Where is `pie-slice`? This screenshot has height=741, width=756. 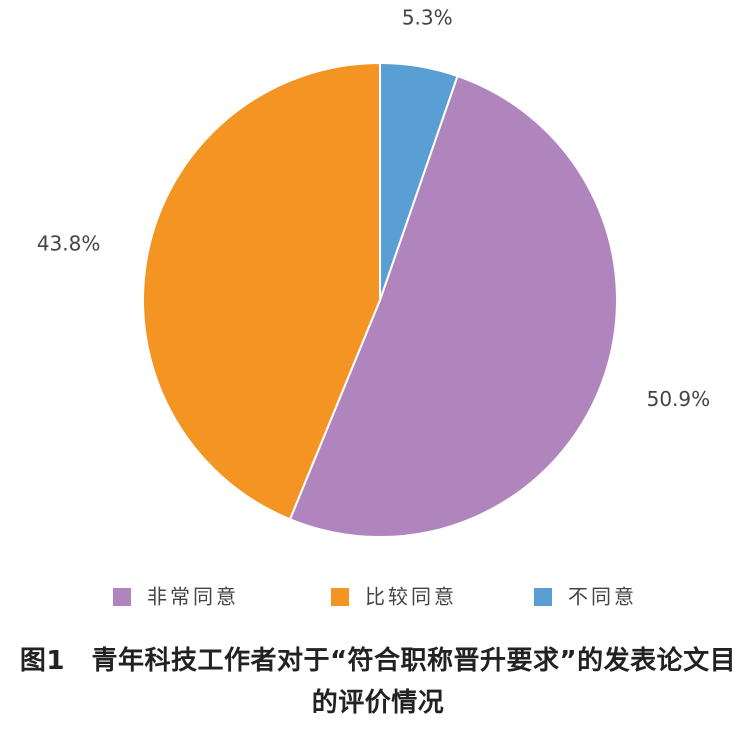 pie-slice is located at coordinates (419, 181).